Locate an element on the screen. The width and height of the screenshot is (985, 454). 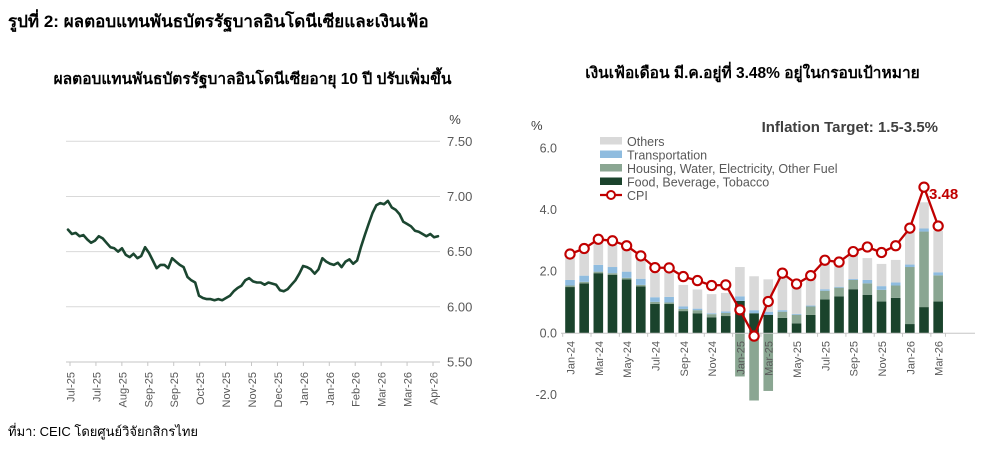
svg-text: Mar-25 is located at coordinates (770, 358).